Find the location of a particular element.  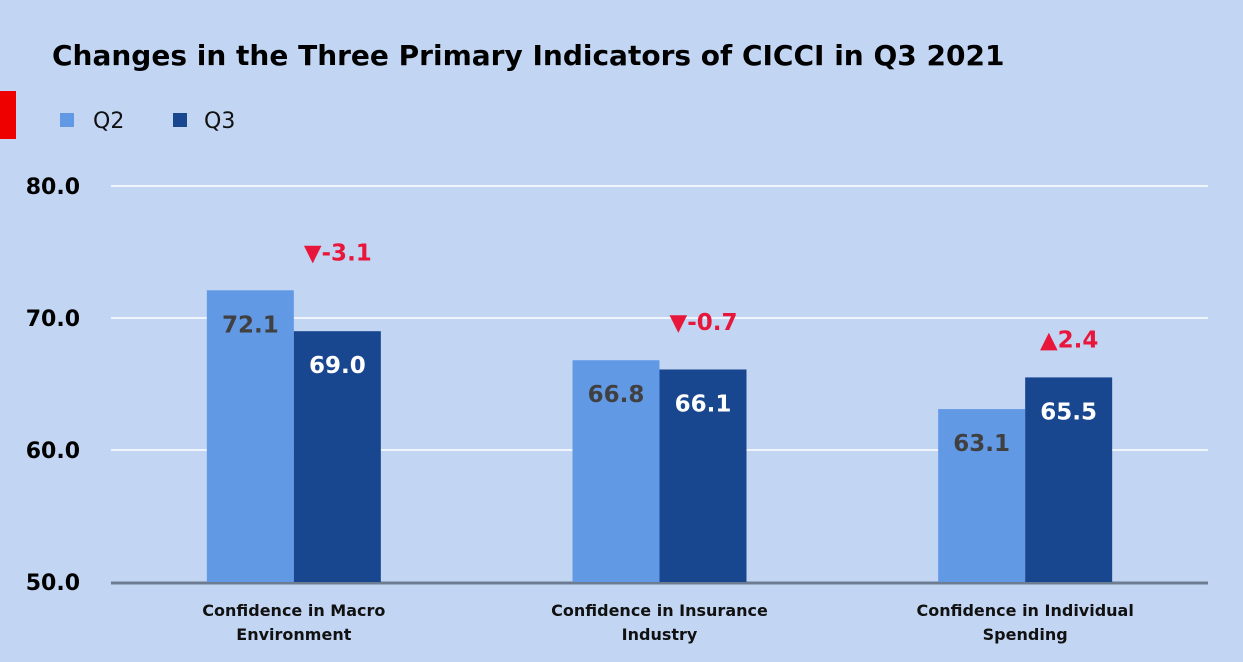

change-label: ▲2.4 is located at coordinates (1069, 340).